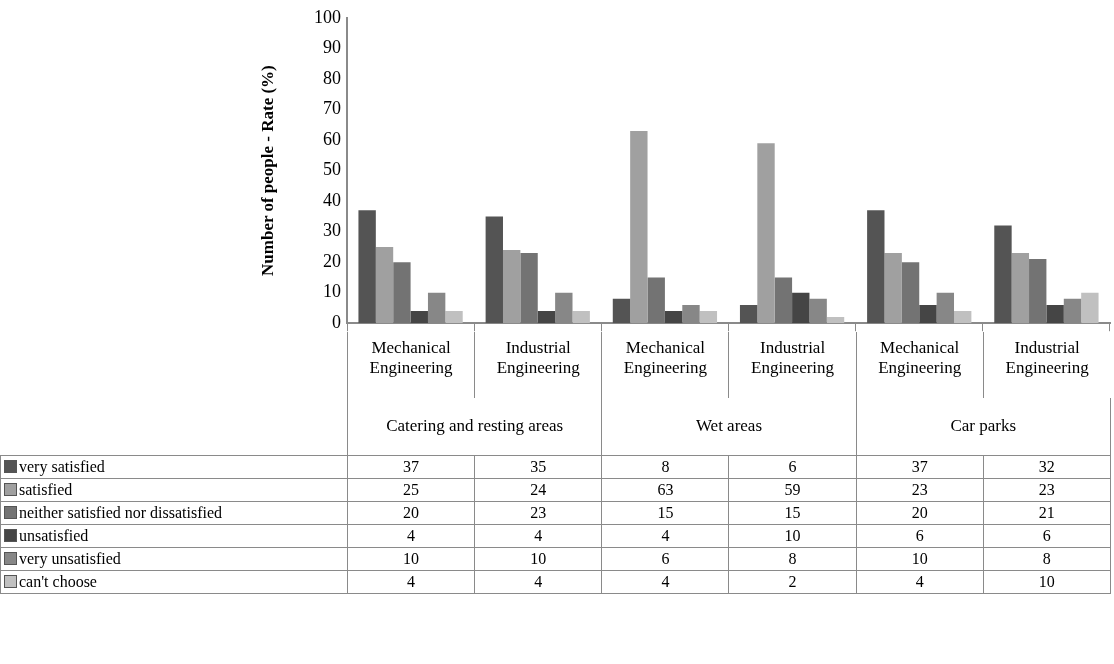 This screenshot has width=1114, height=664. What do you see at coordinates (174, 558) in the screenshot?
I see `legend-label: very unsatisfied` at bounding box center [174, 558].